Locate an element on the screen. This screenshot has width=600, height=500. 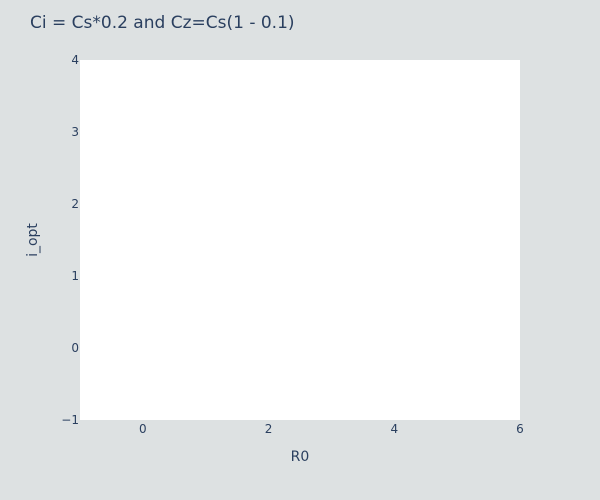
y-tick-label: 2 is located at coordinates (75, 204).